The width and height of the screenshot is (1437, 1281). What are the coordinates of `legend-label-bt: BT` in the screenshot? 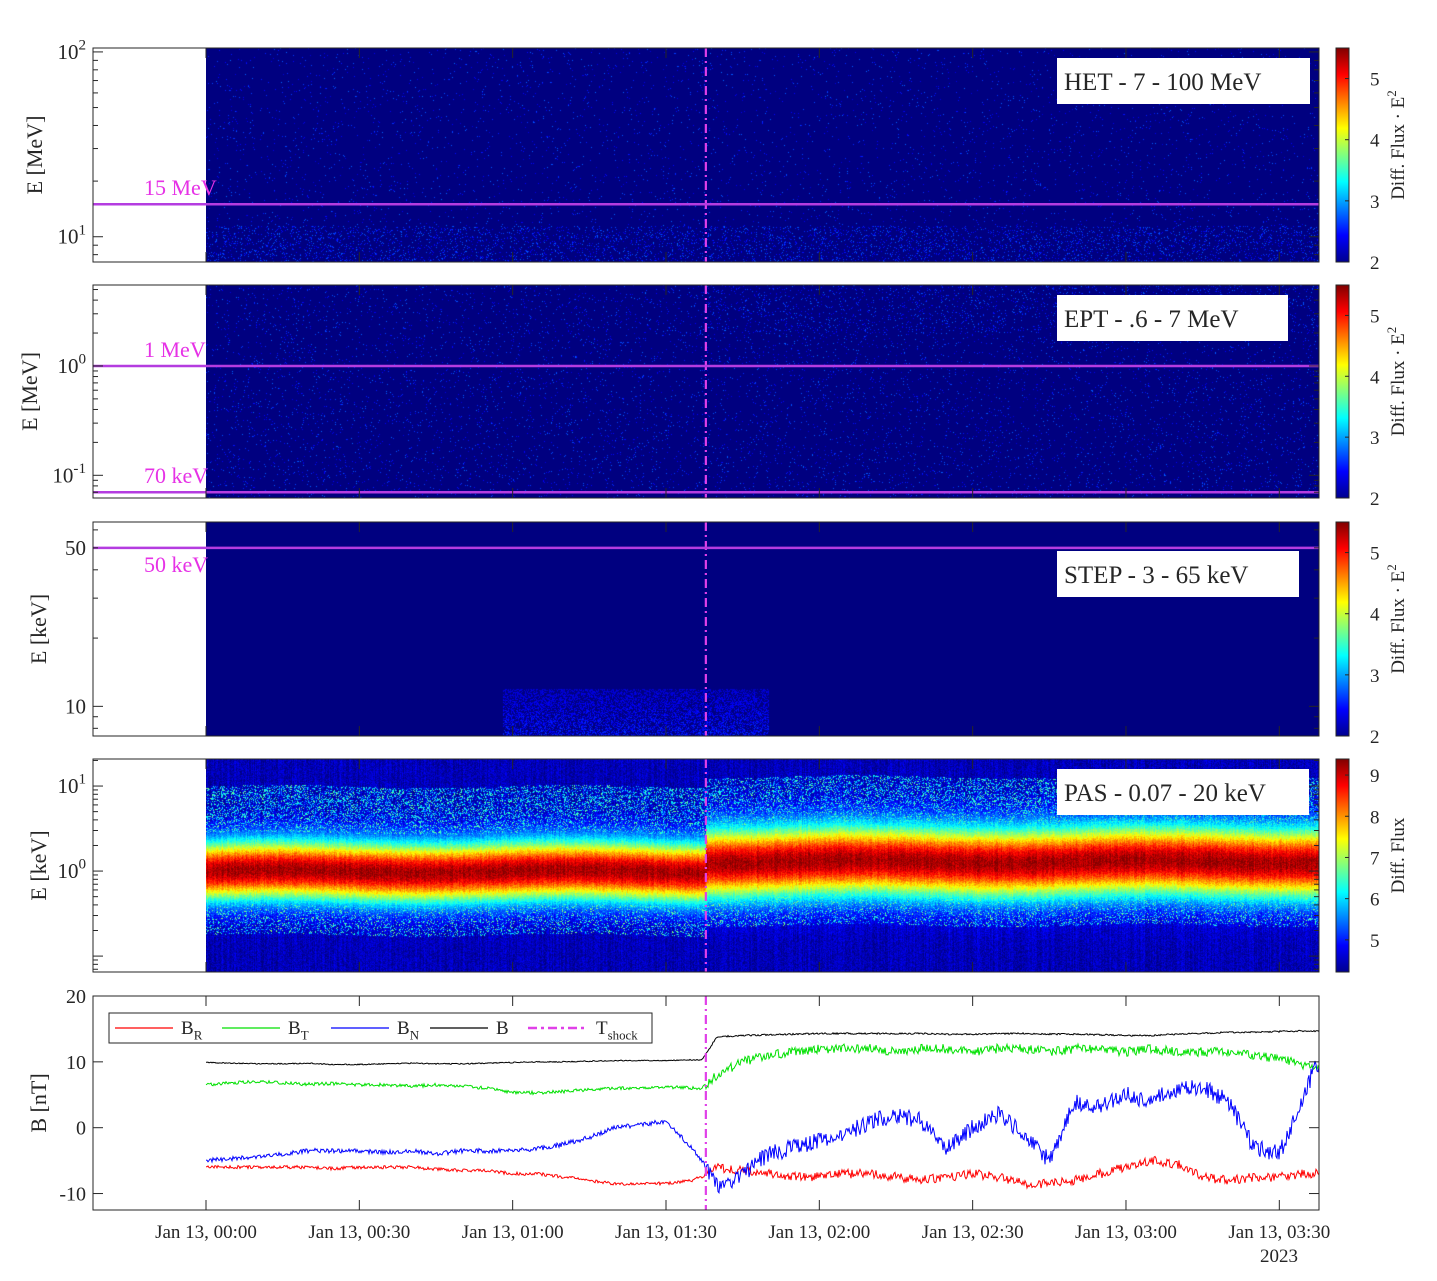 It's located at (298, 1030).